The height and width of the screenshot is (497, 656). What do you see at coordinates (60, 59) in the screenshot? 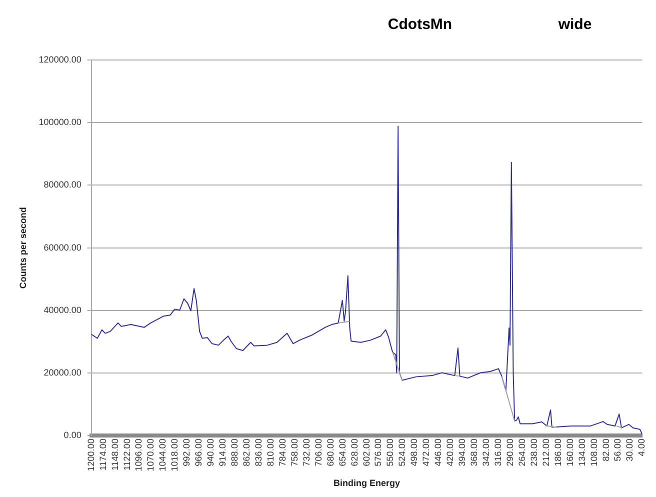
I see `y-tick-label: 120000.00` at bounding box center [60, 59].